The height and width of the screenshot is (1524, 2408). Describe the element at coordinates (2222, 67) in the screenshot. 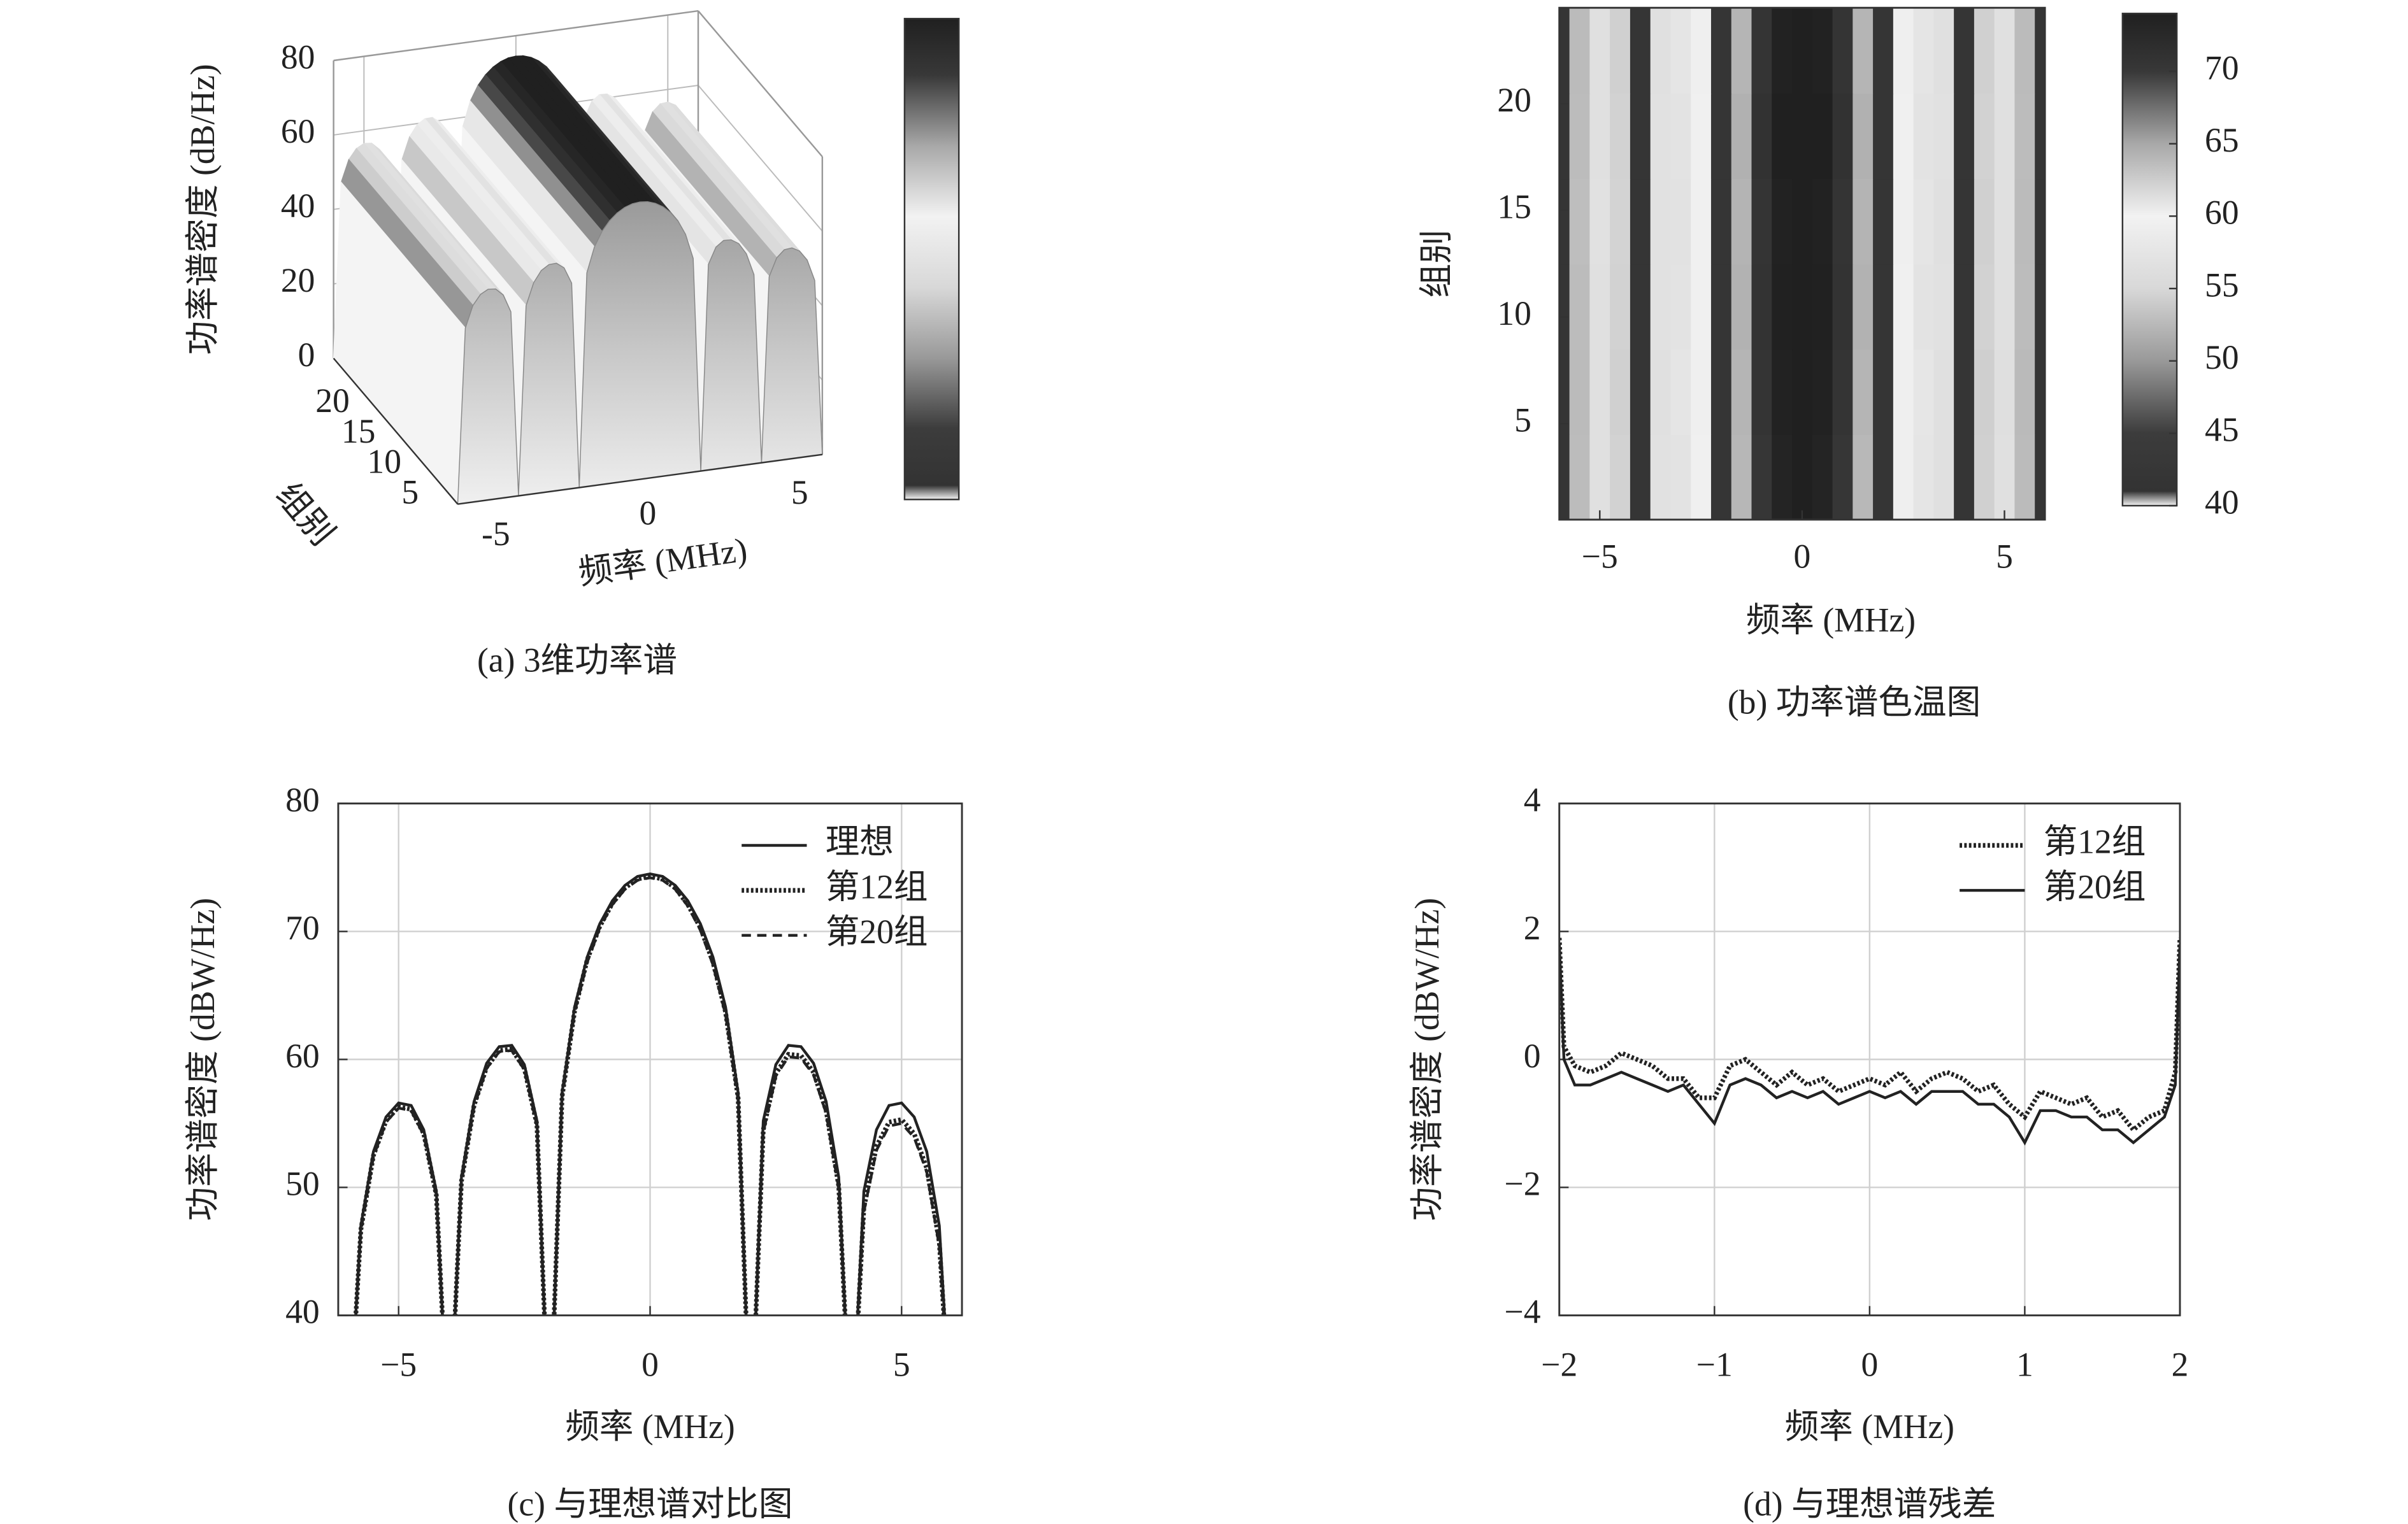

I see `colorbar-tick-label: 70` at that location.